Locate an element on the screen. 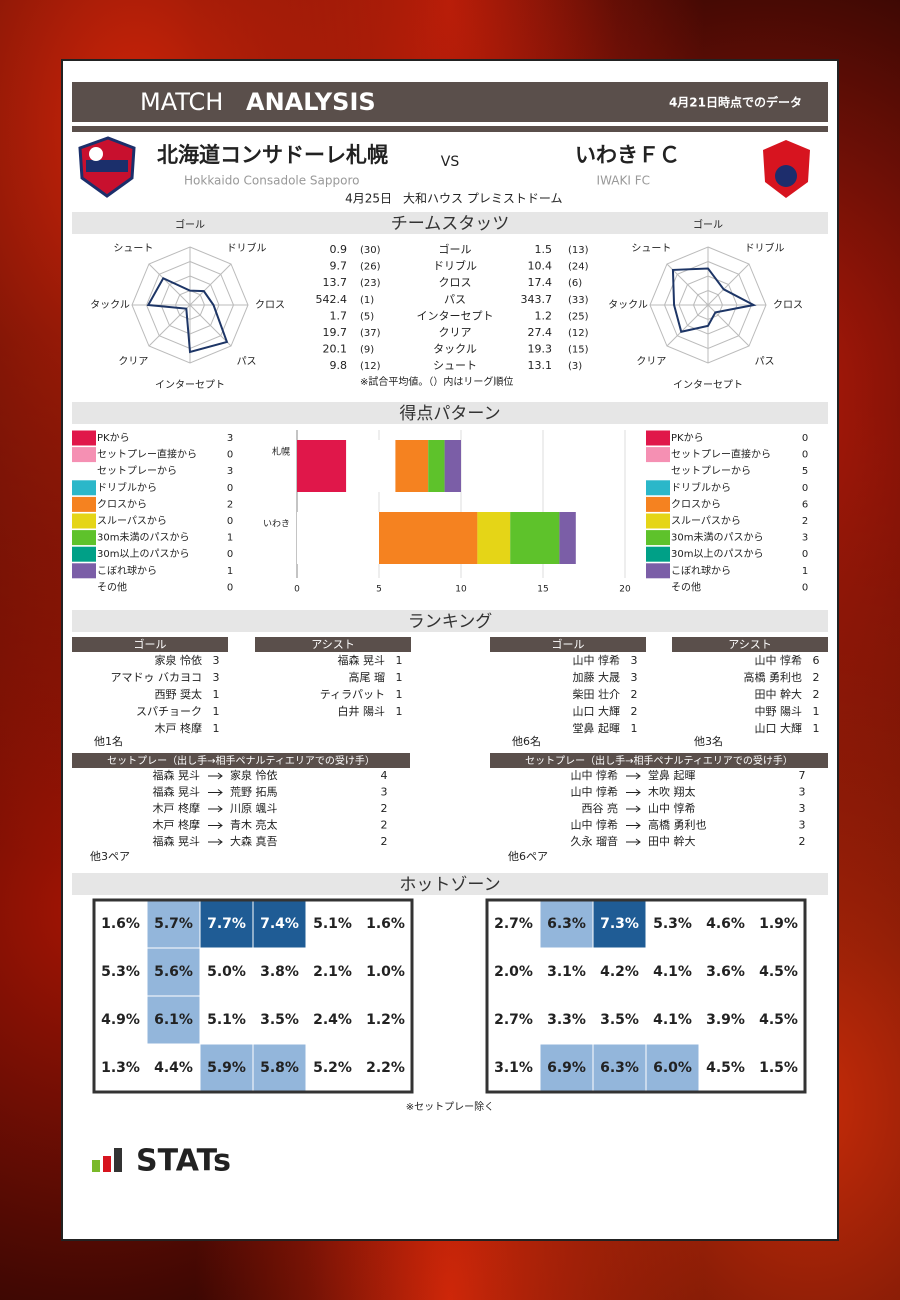  zone-label: 1.0% is located at coordinates (385, 972).